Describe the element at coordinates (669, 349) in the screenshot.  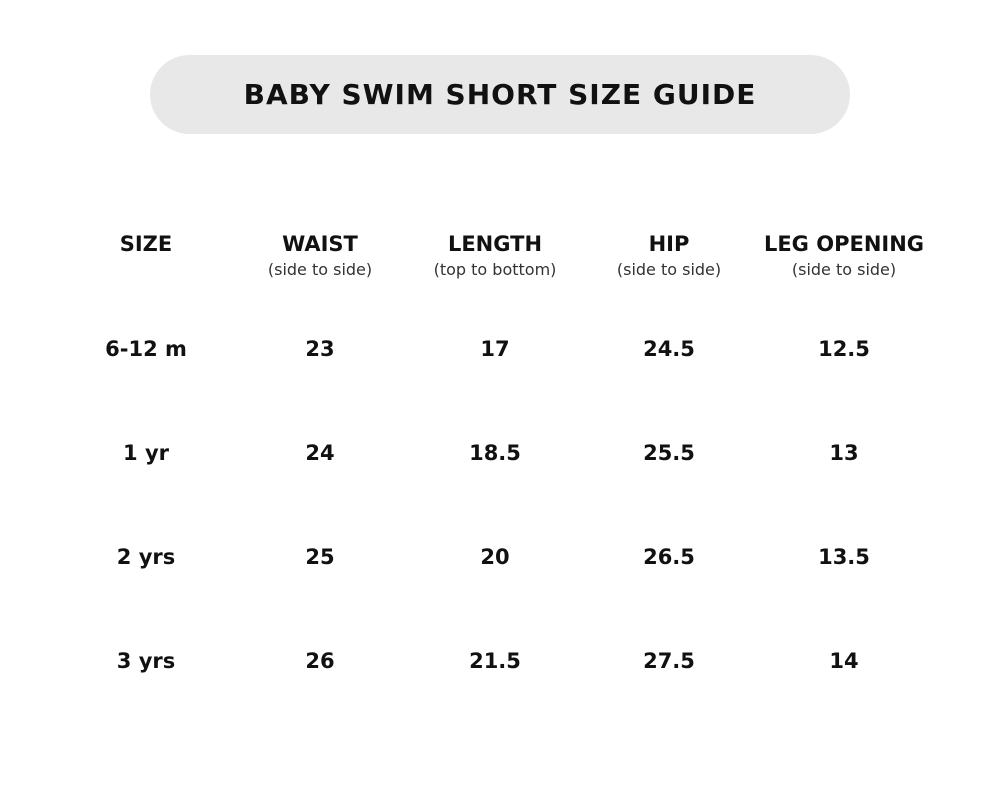
I see `measurement-cell: 24.5` at that location.